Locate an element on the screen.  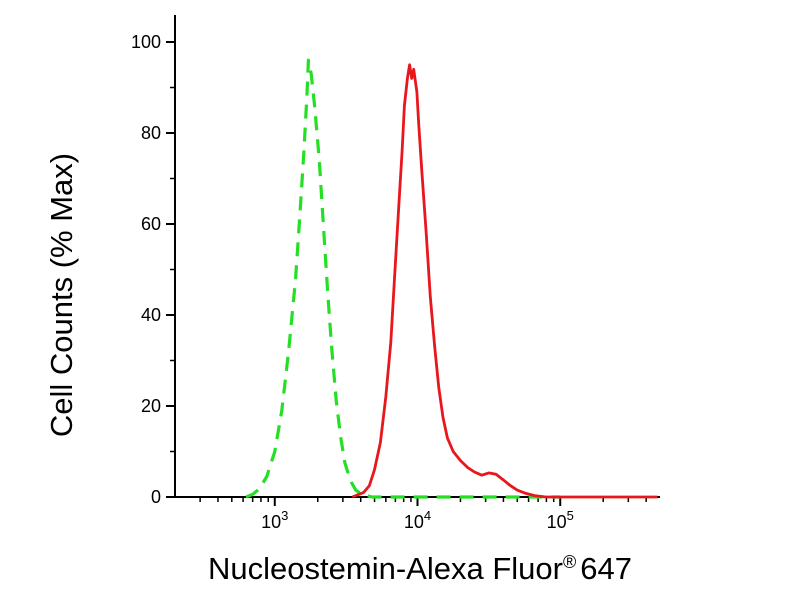
registered-trademark-symbol: ® is located at coordinates (569, 562).